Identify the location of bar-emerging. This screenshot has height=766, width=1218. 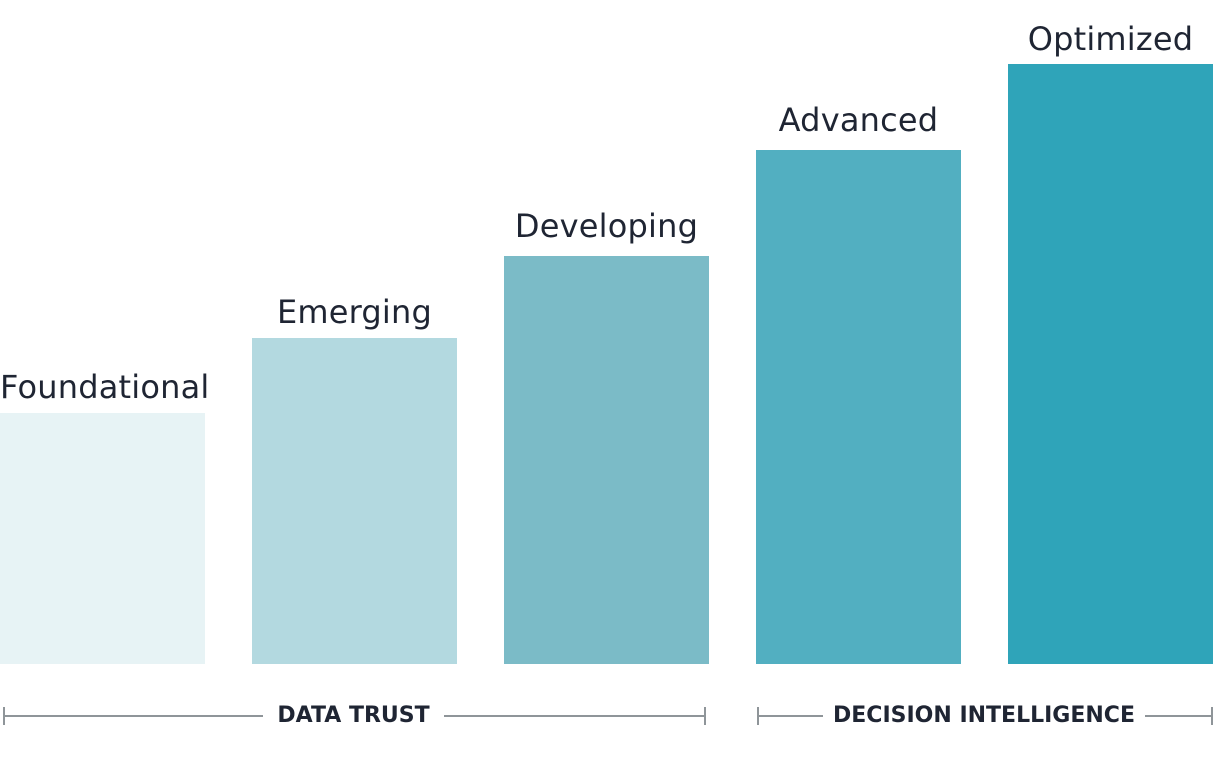
(354, 501).